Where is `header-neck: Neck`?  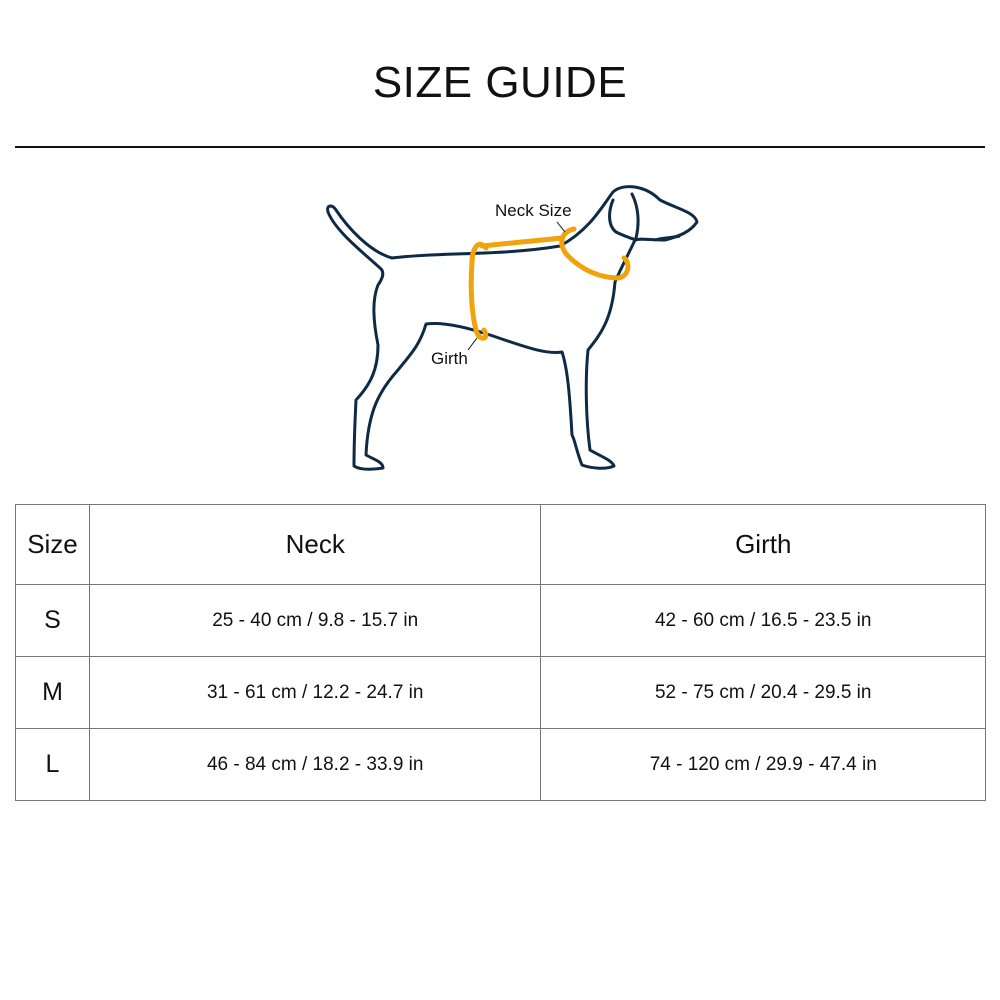 header-neck: Neck is located at coordinates (315, 544).